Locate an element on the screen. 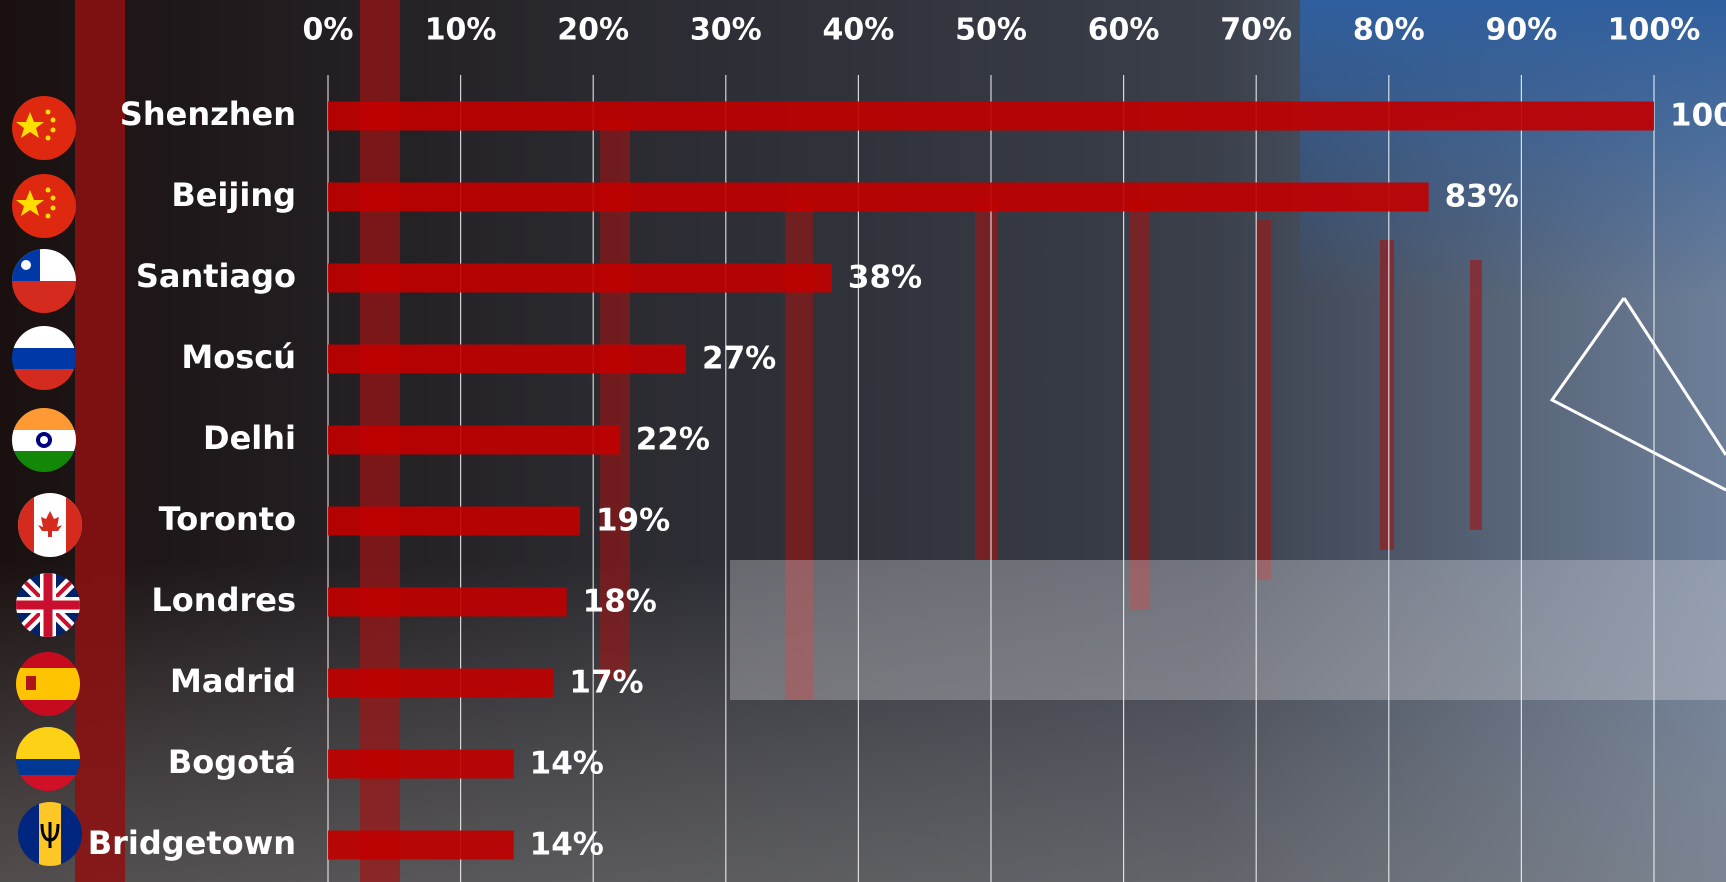  category-label: Bridgetown is located at coordinates (192, 843).